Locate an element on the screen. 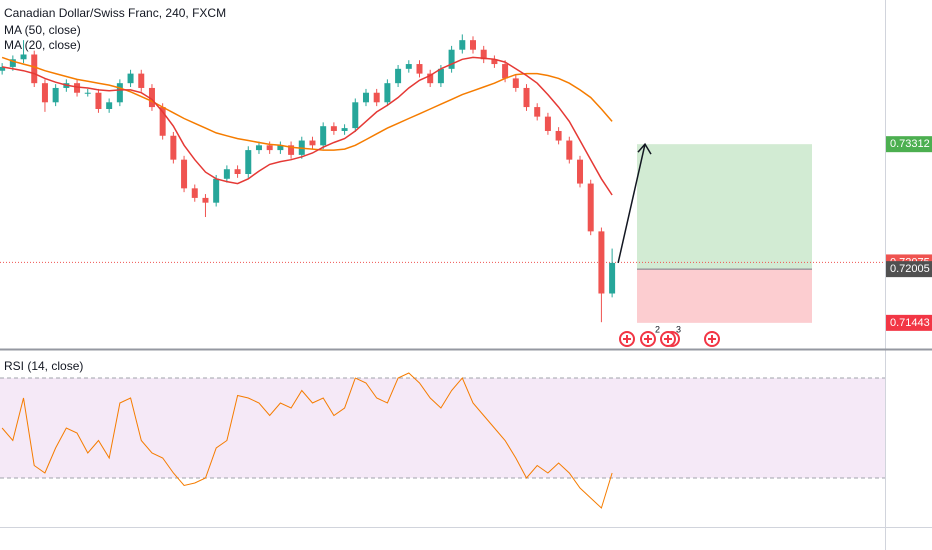  price-tag-label: 0.72005 is located at coordinates (910, 269).